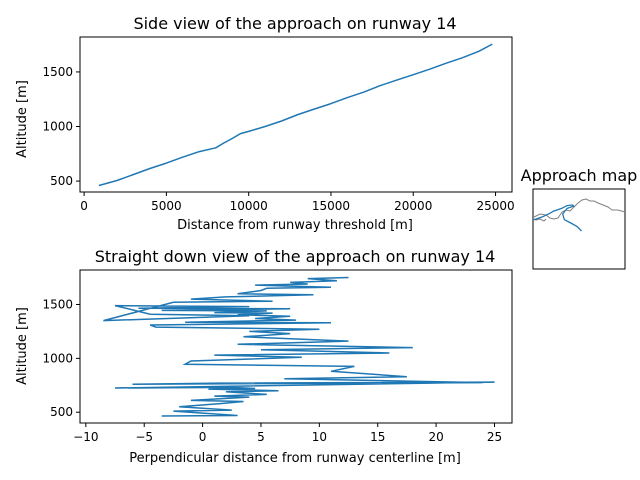 The height and width of the screenshot is (480, 640). What do you see at coordinates (319, 437) in the screenshot?
I see `x-tick-label: 10` at bounding box center [319, 437].